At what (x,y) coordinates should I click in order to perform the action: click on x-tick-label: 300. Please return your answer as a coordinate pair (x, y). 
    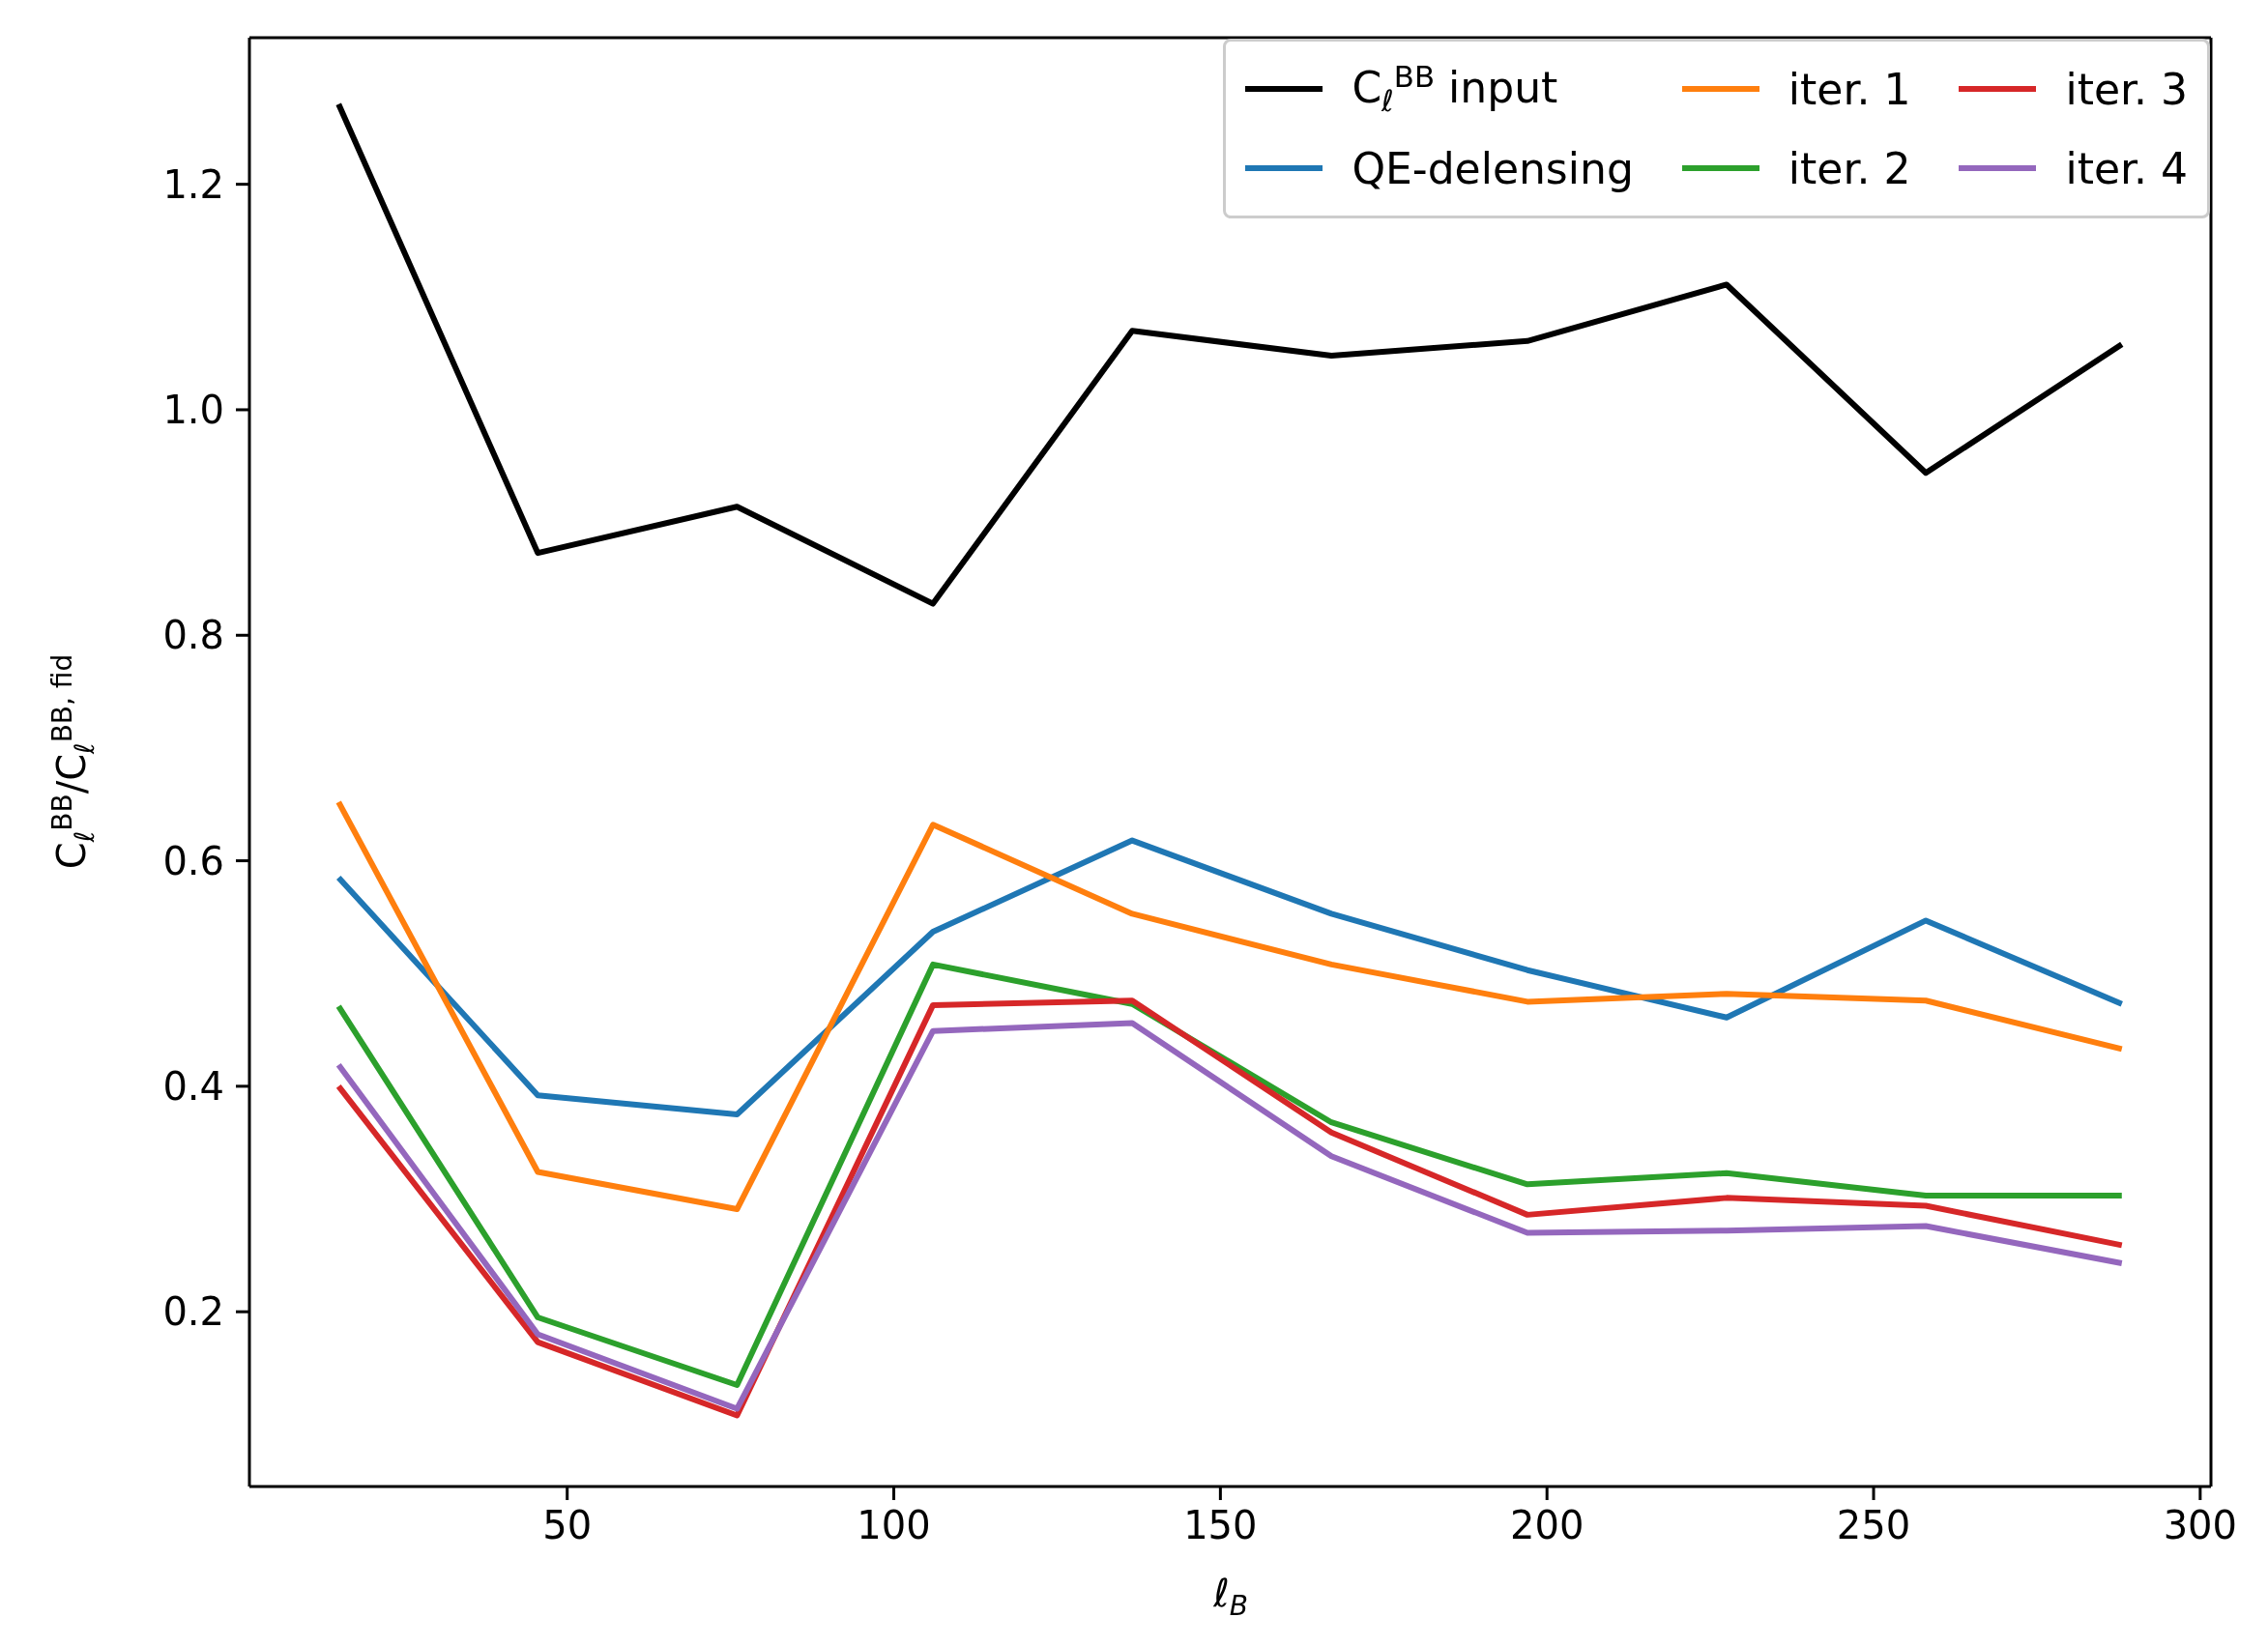
    Looking at the image, I should click on (2200, 1525).